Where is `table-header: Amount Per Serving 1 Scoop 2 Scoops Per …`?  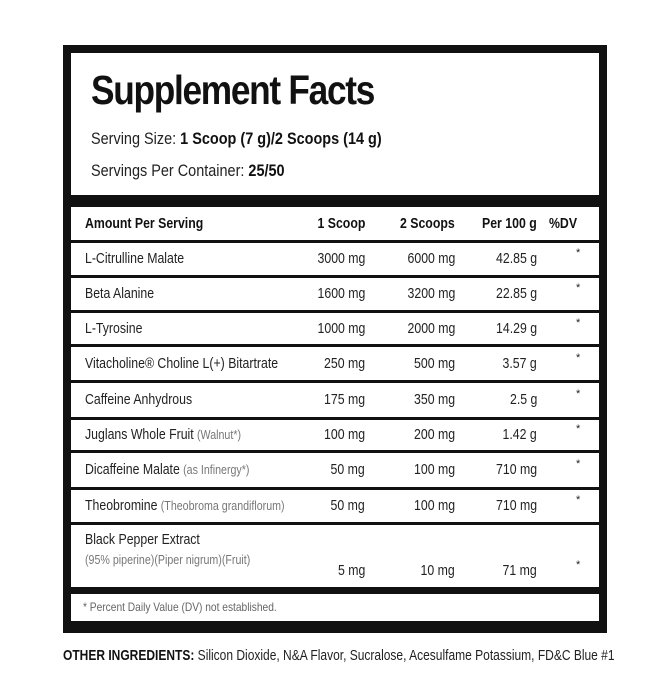
table-header: Amount Per Serving 1 Scoop 2 Scoops Per … is located at coordinates (335, 223).